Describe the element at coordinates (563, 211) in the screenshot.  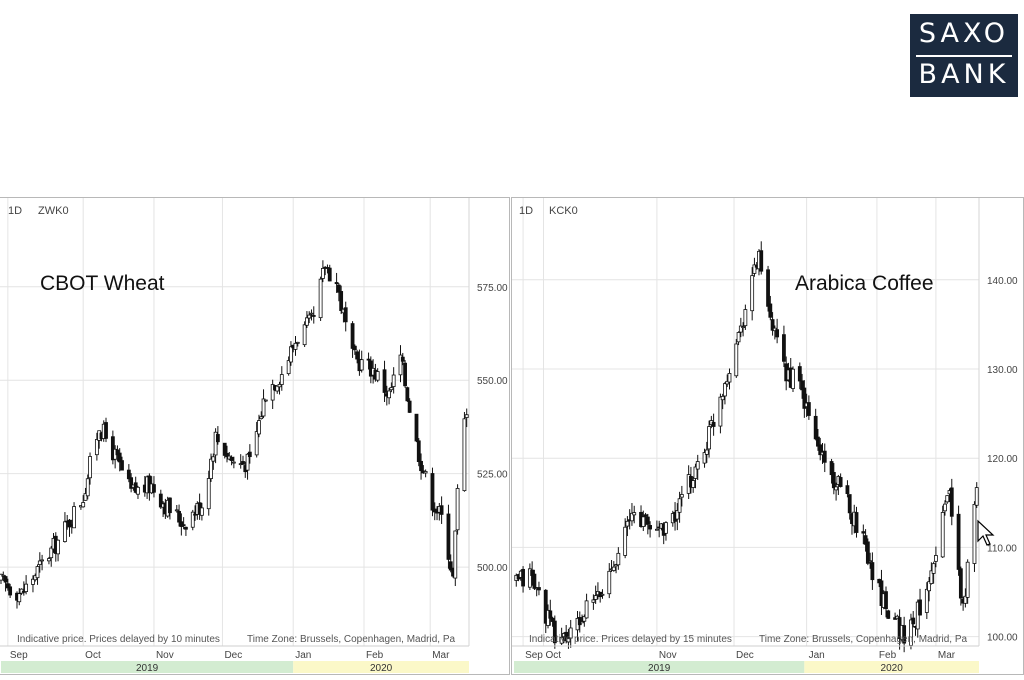
I see `symbol-label: KCK0` at that location.